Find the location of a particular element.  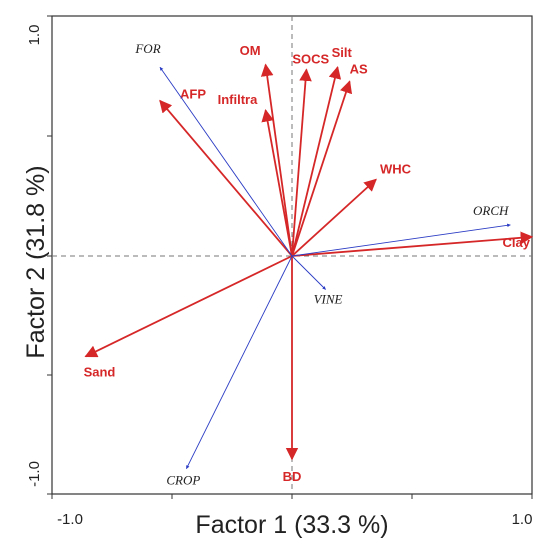

label-clay: Clay is located at coordinates (517, 242).